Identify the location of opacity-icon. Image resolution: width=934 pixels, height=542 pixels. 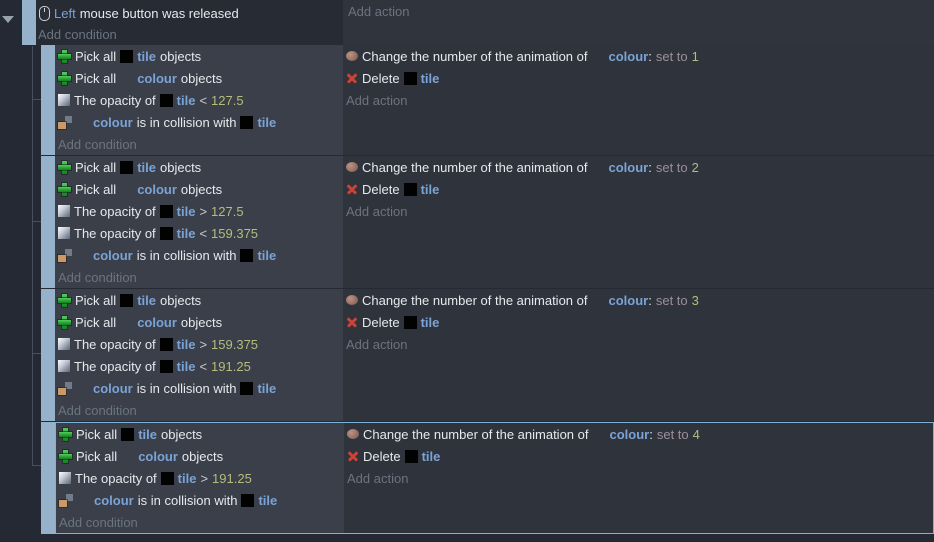
(64, 100).